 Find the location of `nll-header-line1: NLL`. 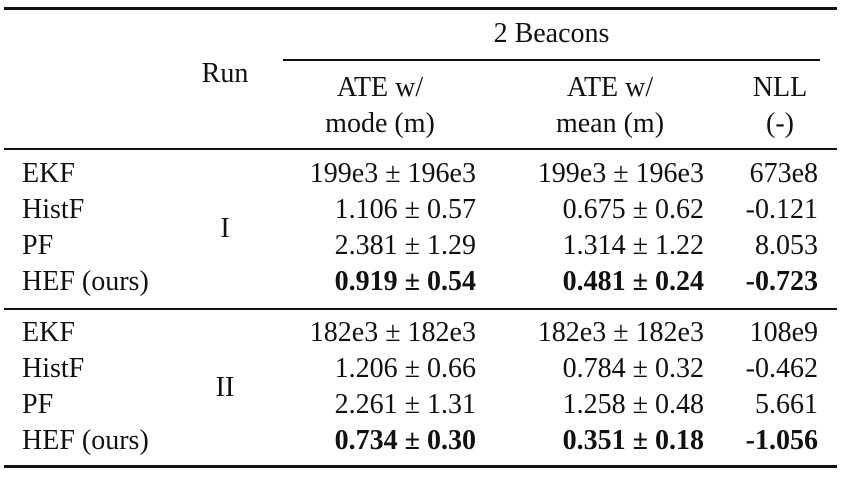

nll-header-line1: NLL is located at coordinates (780, 87).